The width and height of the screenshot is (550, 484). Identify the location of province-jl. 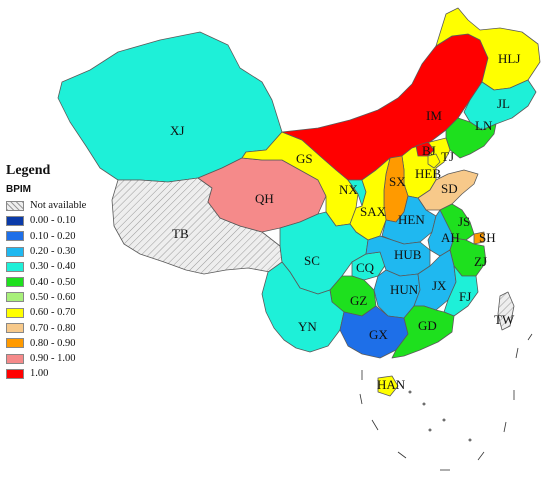
(500, 105).